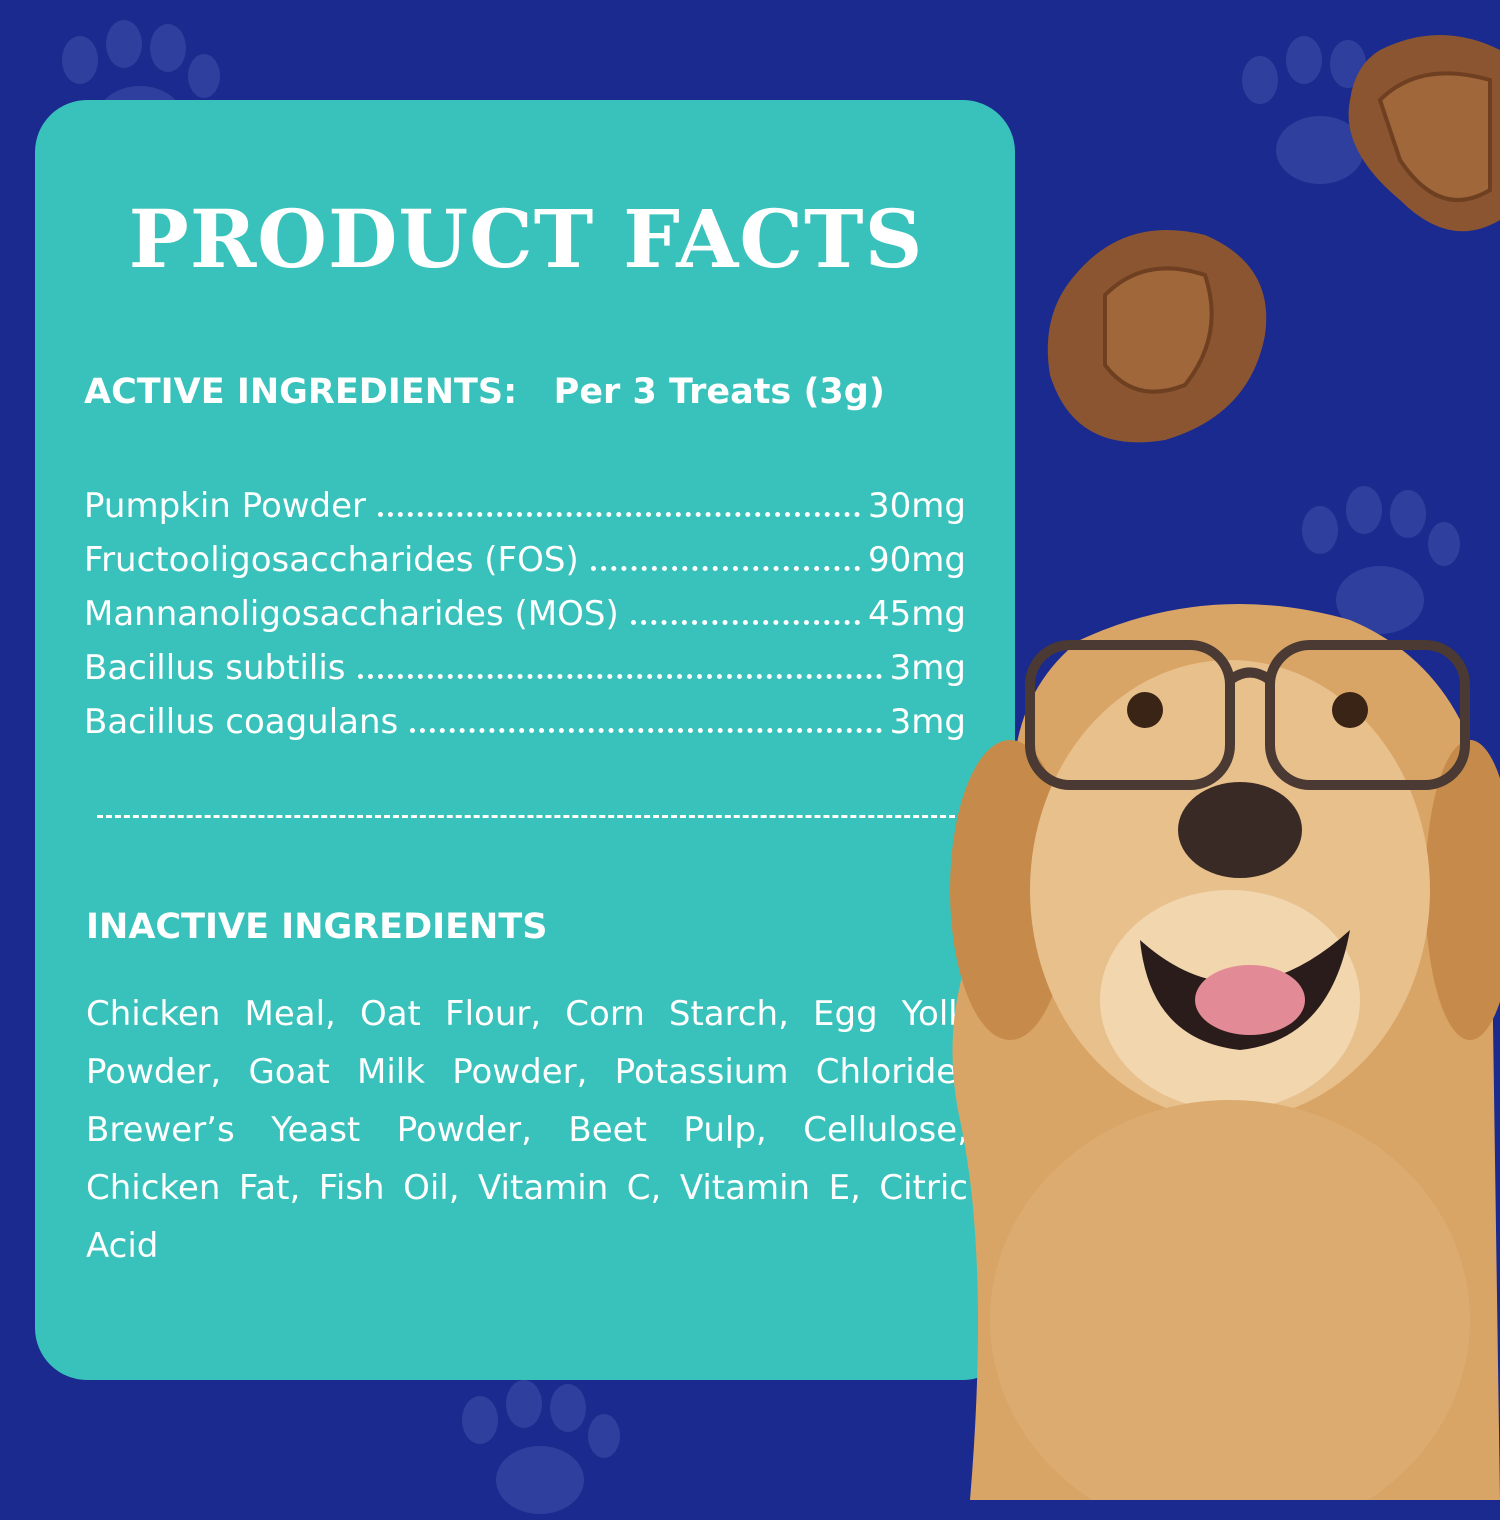 This screenshot has width=1500, height=1520. What do you see at coordinates (241, 722) in the screenshot?
I see `ingredient-name: Bacillus coagulans` at bounding box center [241, 722].